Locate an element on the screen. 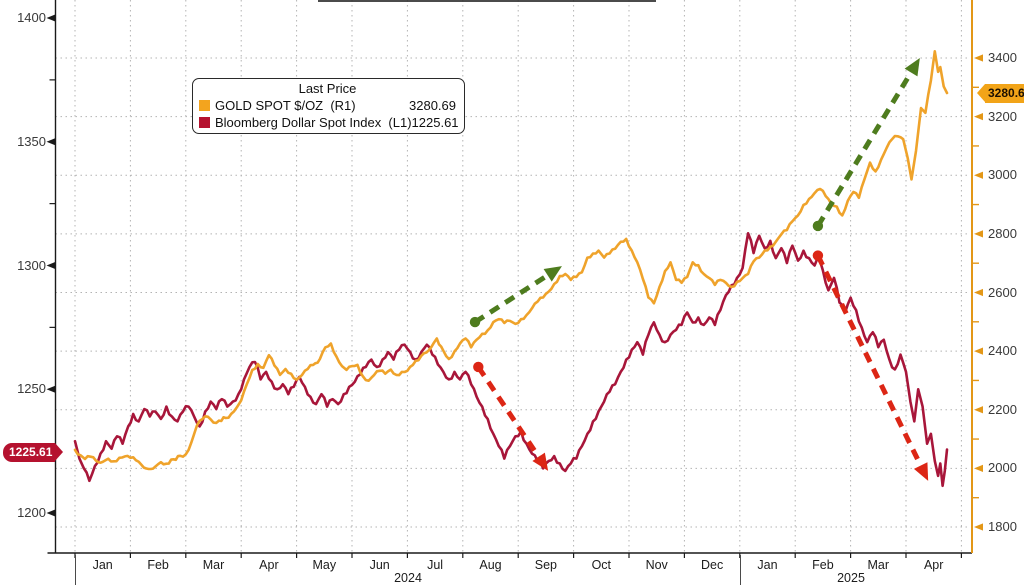 Image resolution: width=1024 pixels, height=587 pixels. month-label: Jul is located at coordinates (435, 565).